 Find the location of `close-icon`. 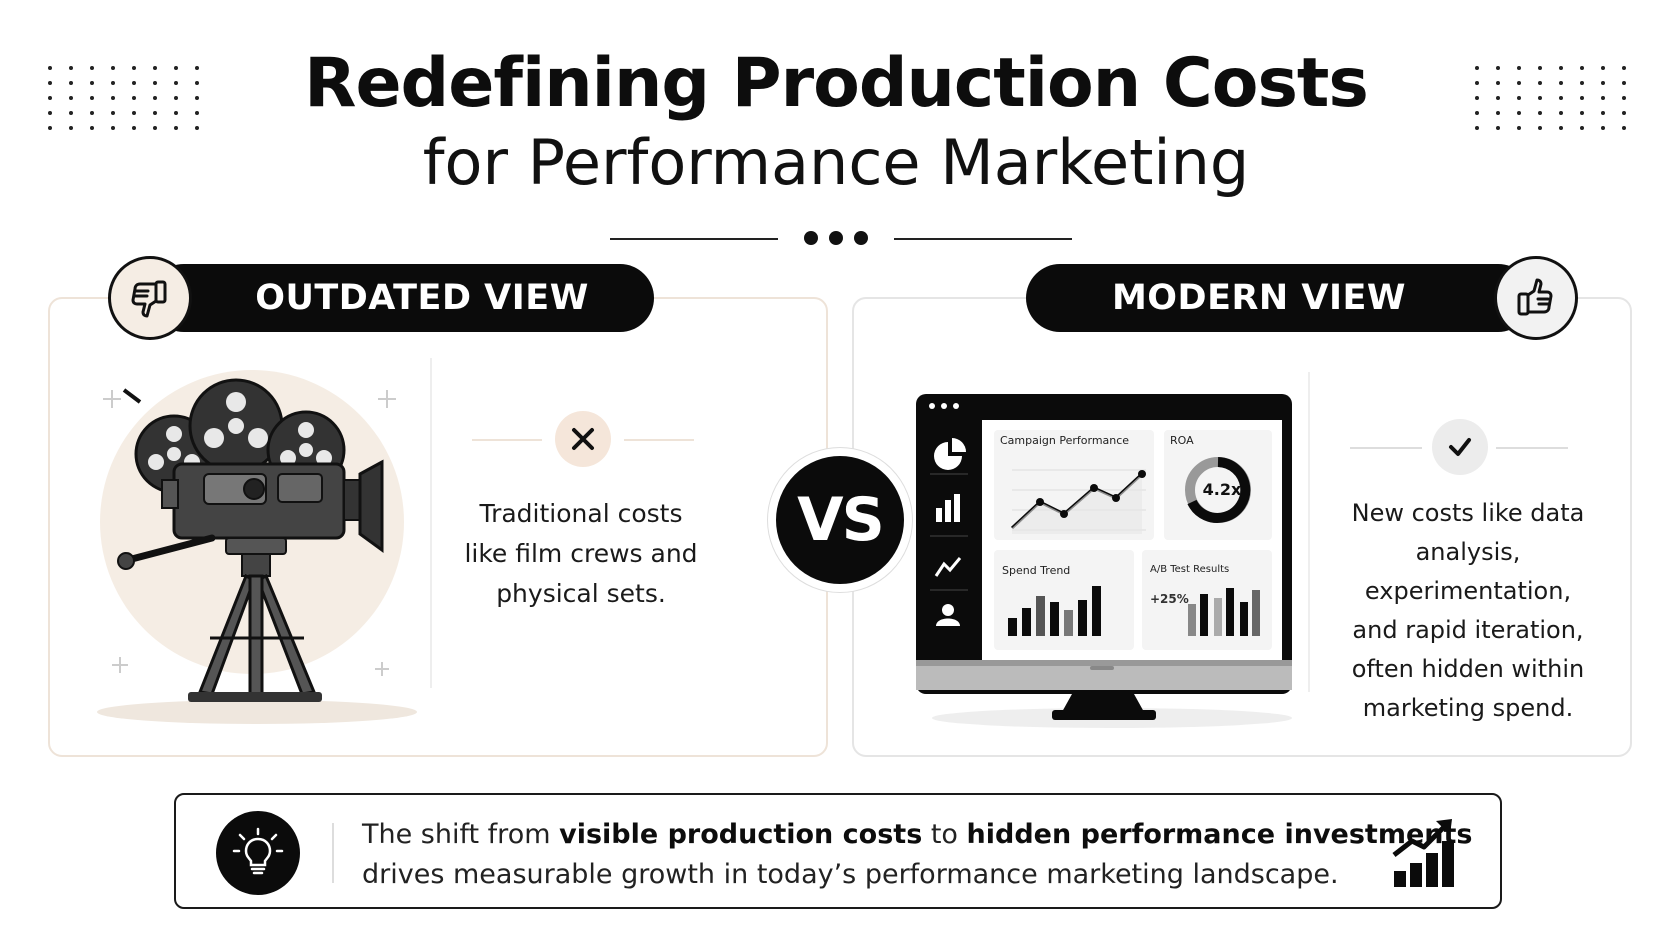

close-icon is located at coordinates (583, 439).